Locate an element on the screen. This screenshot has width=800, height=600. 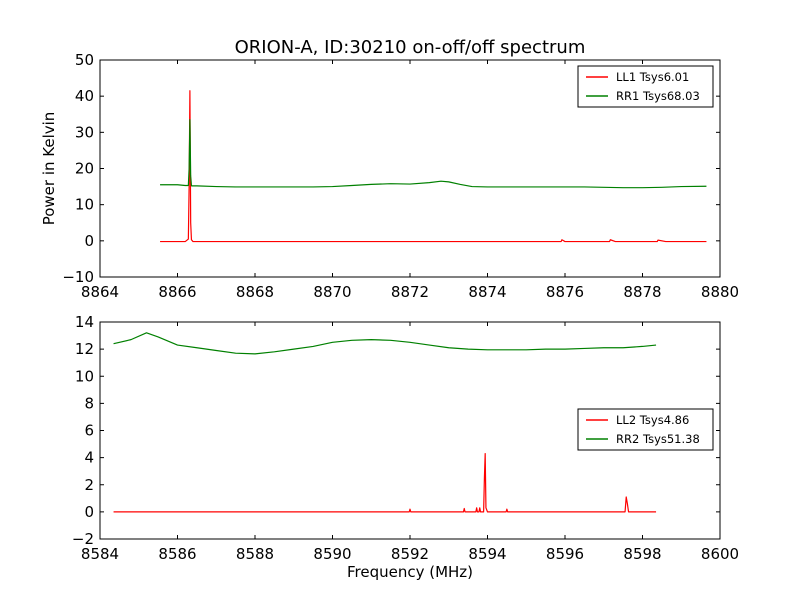
y-tick-label: 50 is located at coordinates (84, 60).